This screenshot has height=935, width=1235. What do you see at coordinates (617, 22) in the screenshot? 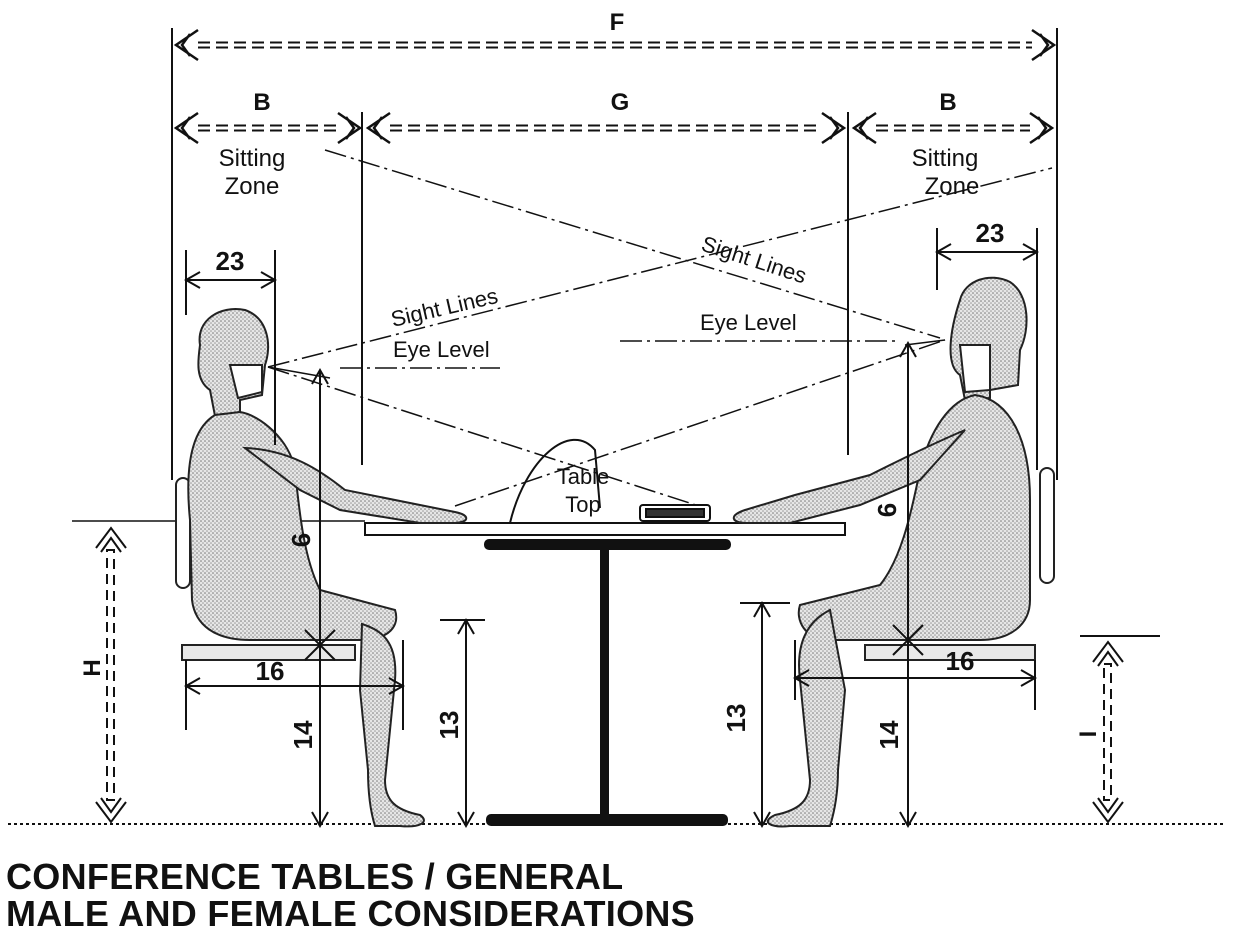
I see `dimension-f-label: F` at bounding box center [617, 22].